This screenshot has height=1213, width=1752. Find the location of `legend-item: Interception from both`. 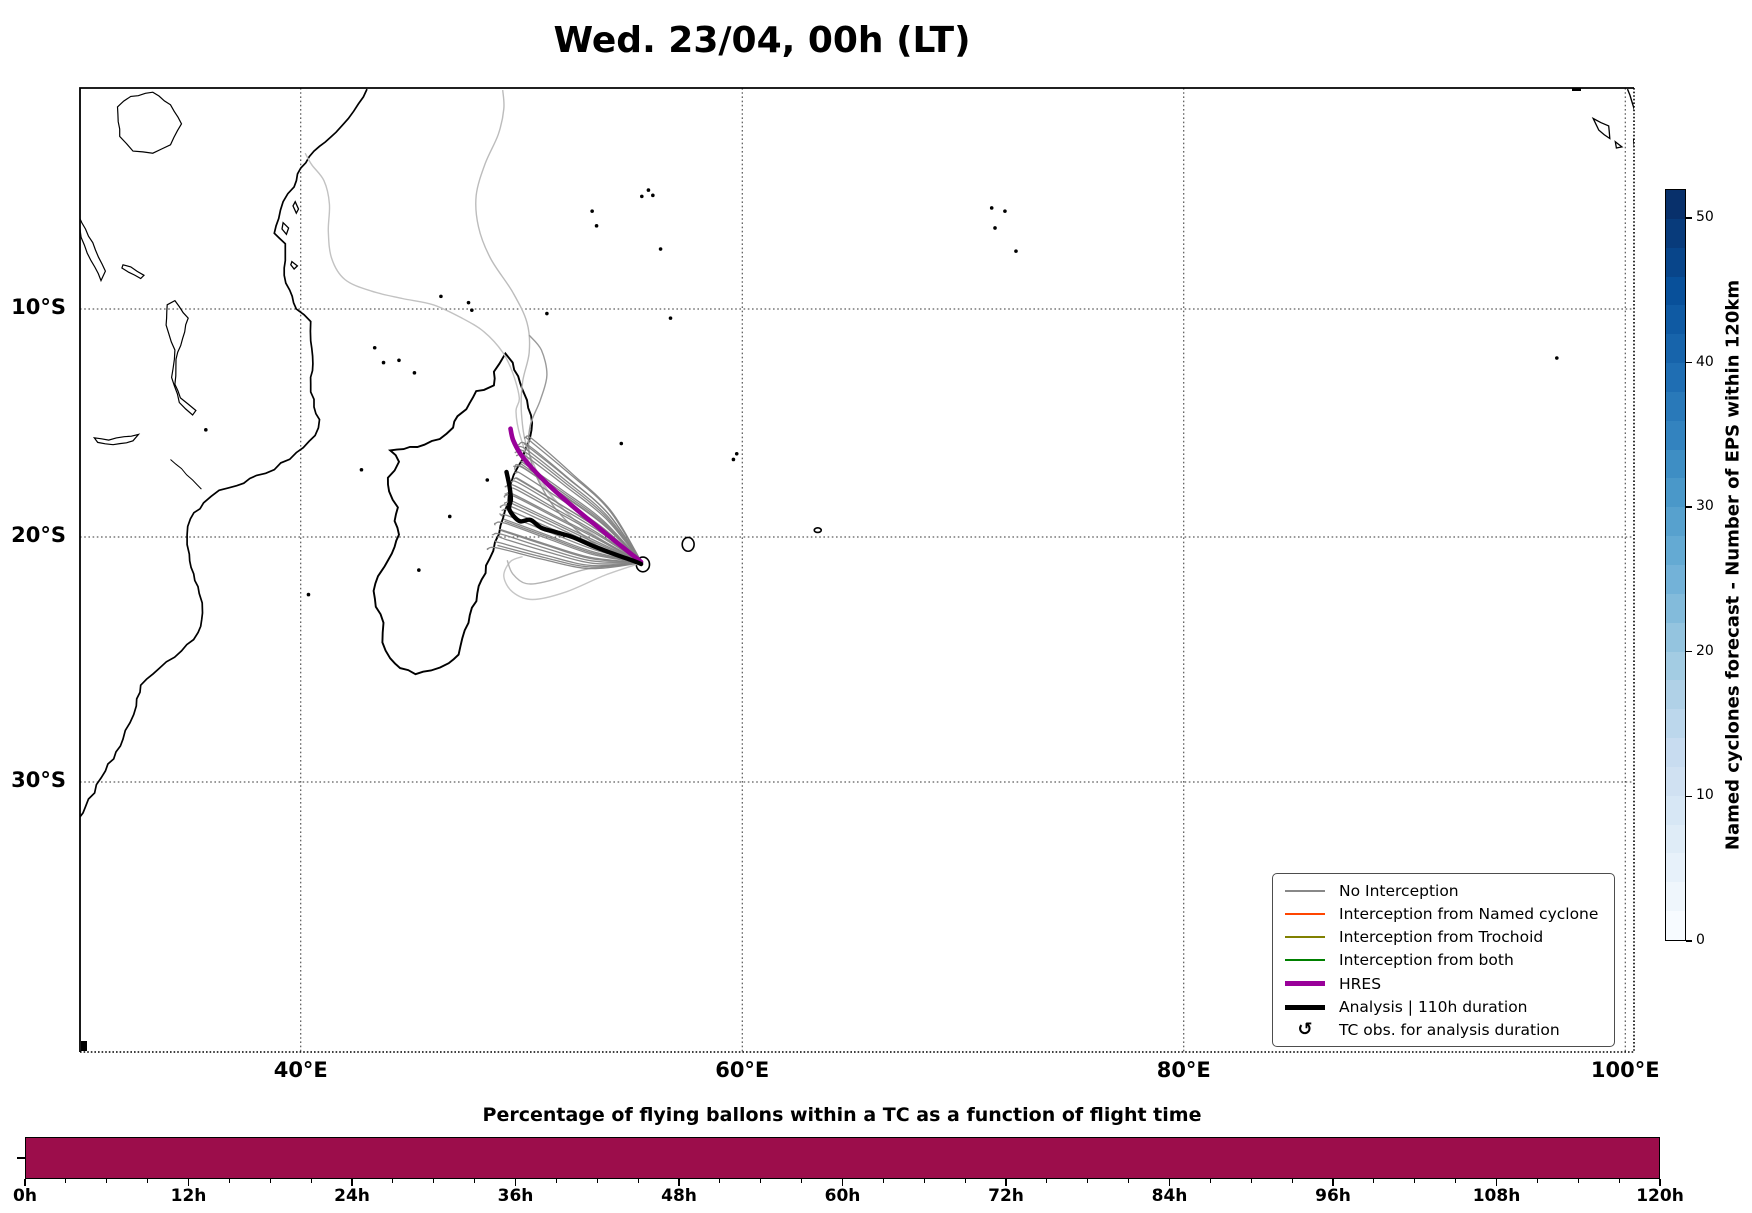

legend-item: Interception from both is located at coordinates (1444, 960).